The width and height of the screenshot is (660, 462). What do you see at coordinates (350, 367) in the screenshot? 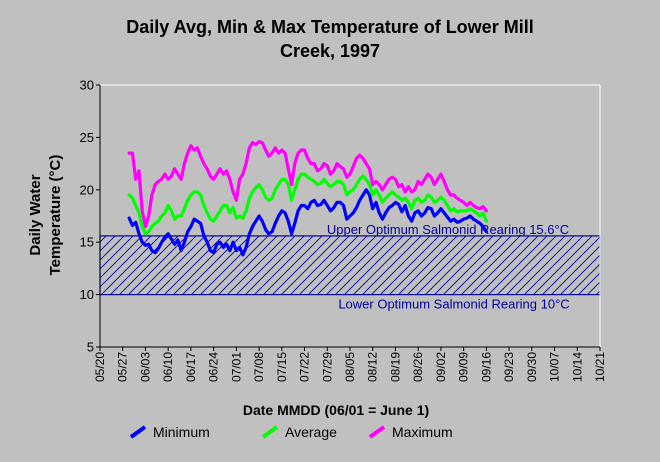
I see `x-tick-label: 08/05` at bounding box center [350, 367].